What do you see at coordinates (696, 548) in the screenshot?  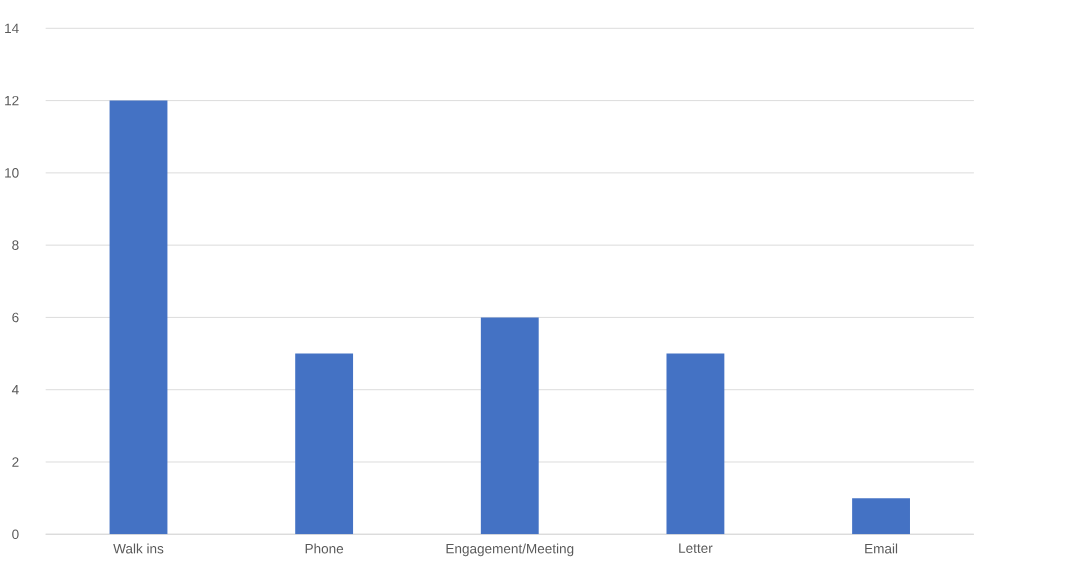 I see `x-tick-label: Letter` at bounding box center [696, 548].